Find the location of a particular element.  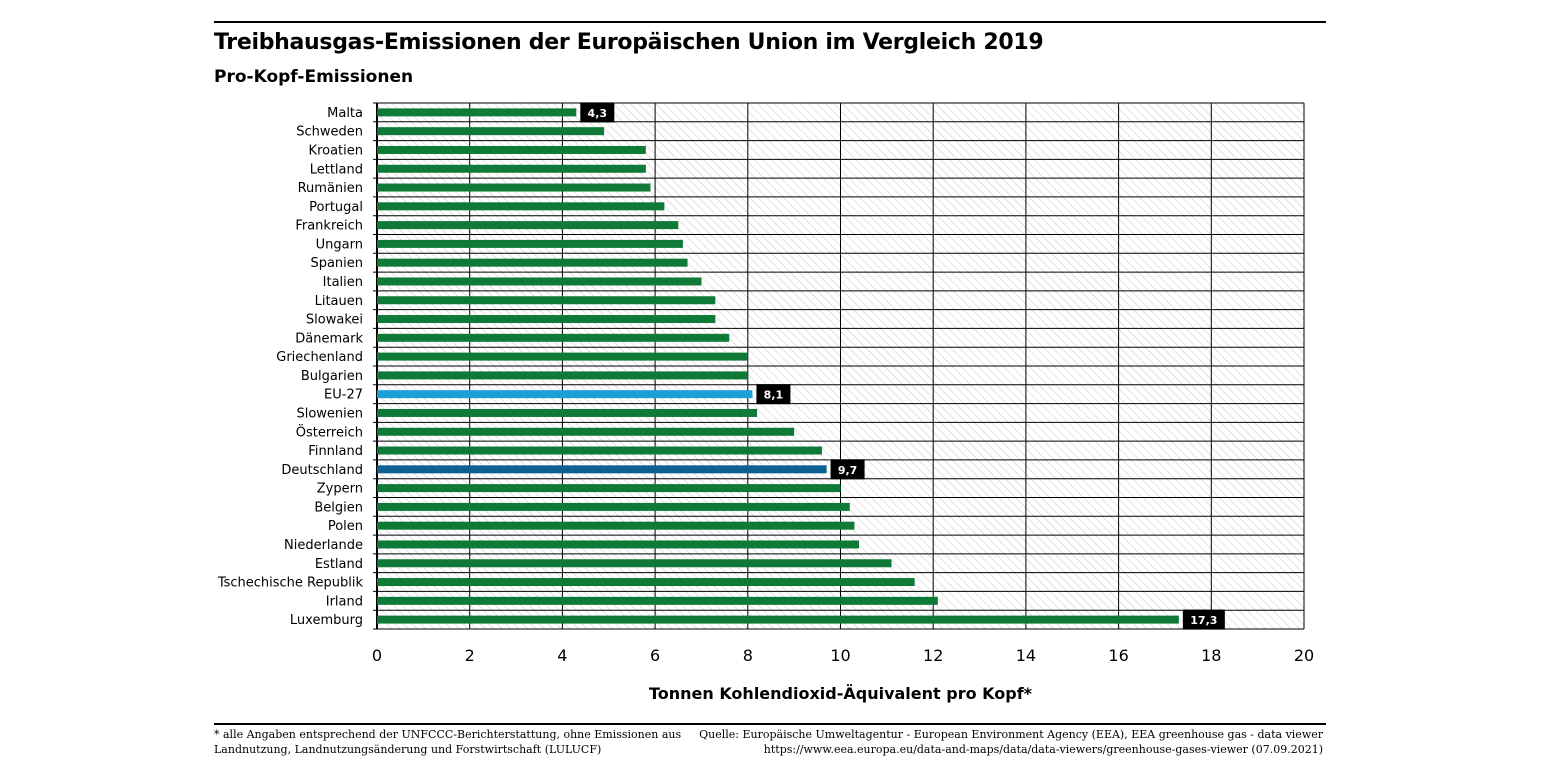

bar-estland is located at coordinates (634, 563).